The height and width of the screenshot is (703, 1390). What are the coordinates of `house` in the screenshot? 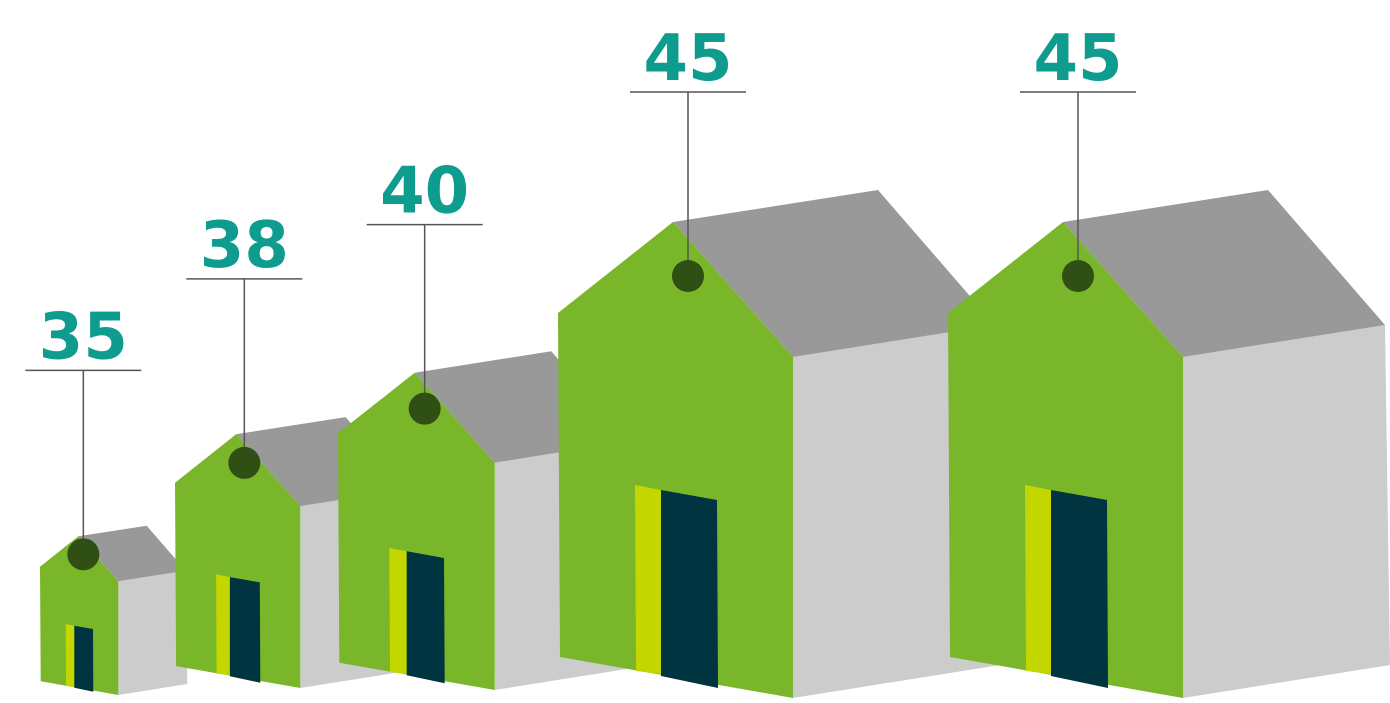 It's located at (114, 610).